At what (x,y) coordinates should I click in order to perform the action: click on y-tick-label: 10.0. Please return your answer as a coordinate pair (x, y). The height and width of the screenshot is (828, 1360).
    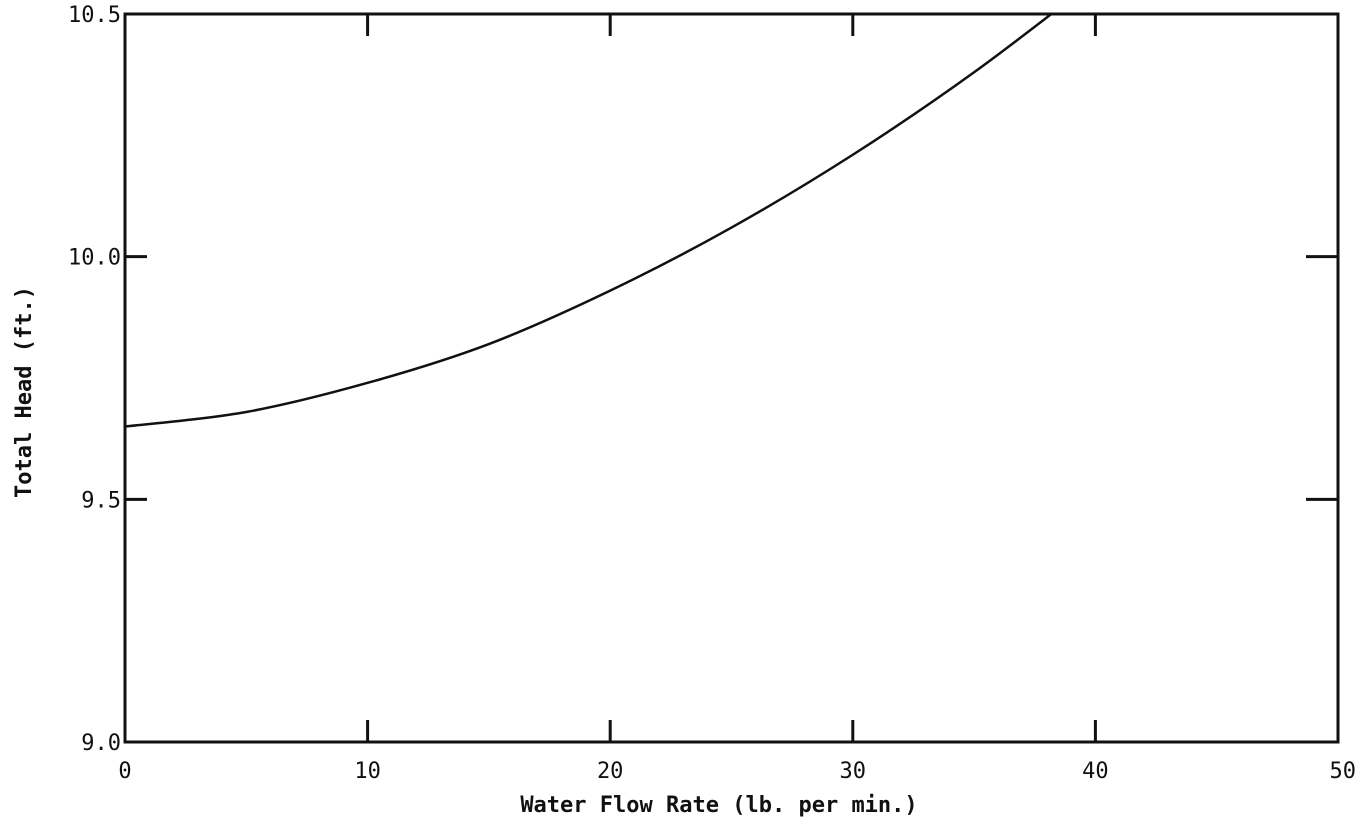
    Looking at the image, I should click on (94, 258).